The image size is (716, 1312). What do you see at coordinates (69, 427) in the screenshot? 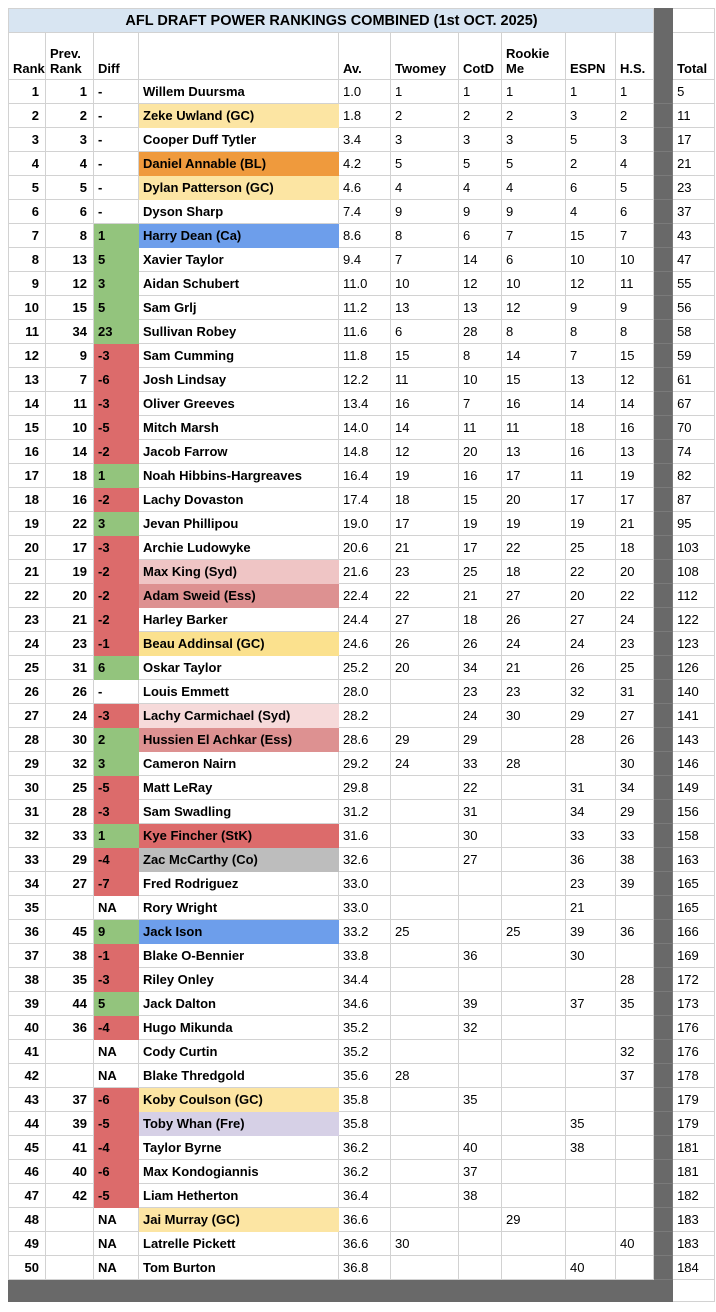
I see `prev-rank-cell: 10` at bounding box center [69, 427].